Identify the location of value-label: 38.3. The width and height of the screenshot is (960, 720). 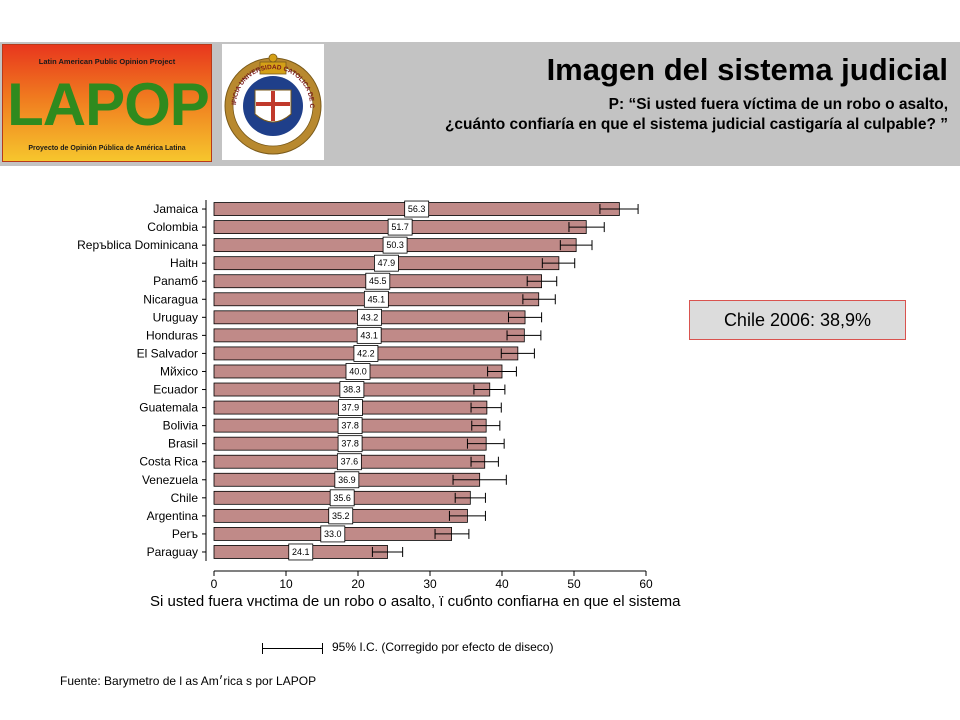
(352, 390).